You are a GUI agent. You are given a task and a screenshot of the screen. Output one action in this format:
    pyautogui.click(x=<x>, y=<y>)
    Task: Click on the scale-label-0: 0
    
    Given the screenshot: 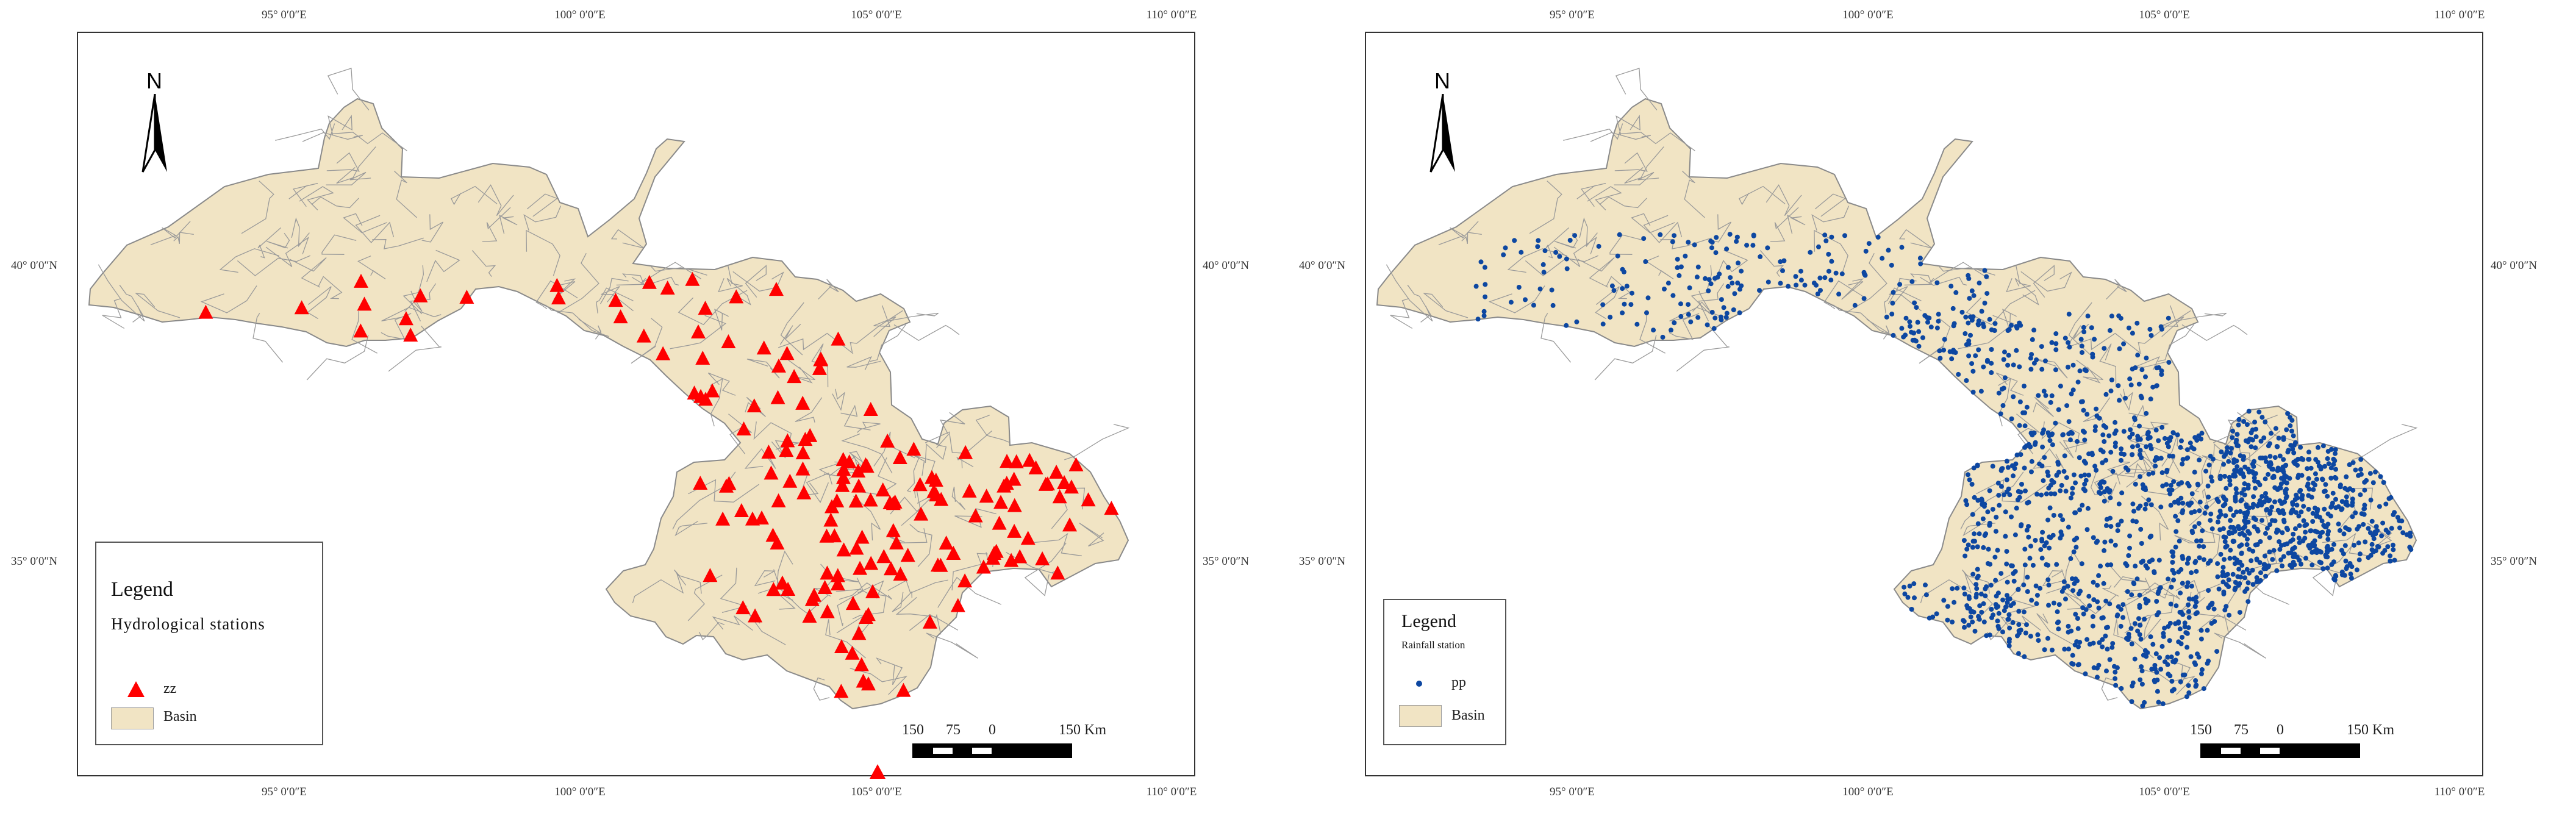 What is the action you would take?
    pyautogui.click(x=992, y=730)
    